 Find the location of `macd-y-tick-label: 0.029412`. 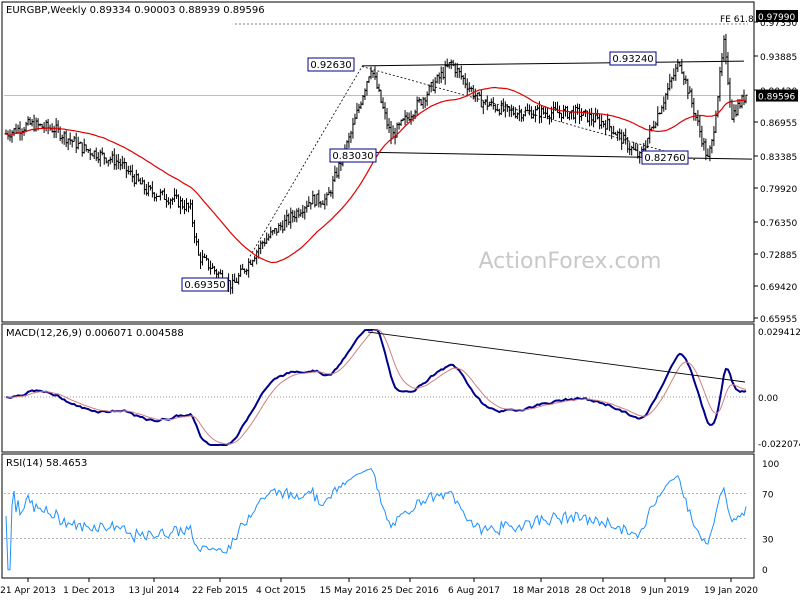

macd-y-tick-label: 0.029412 is located at coordinates (779, 333).